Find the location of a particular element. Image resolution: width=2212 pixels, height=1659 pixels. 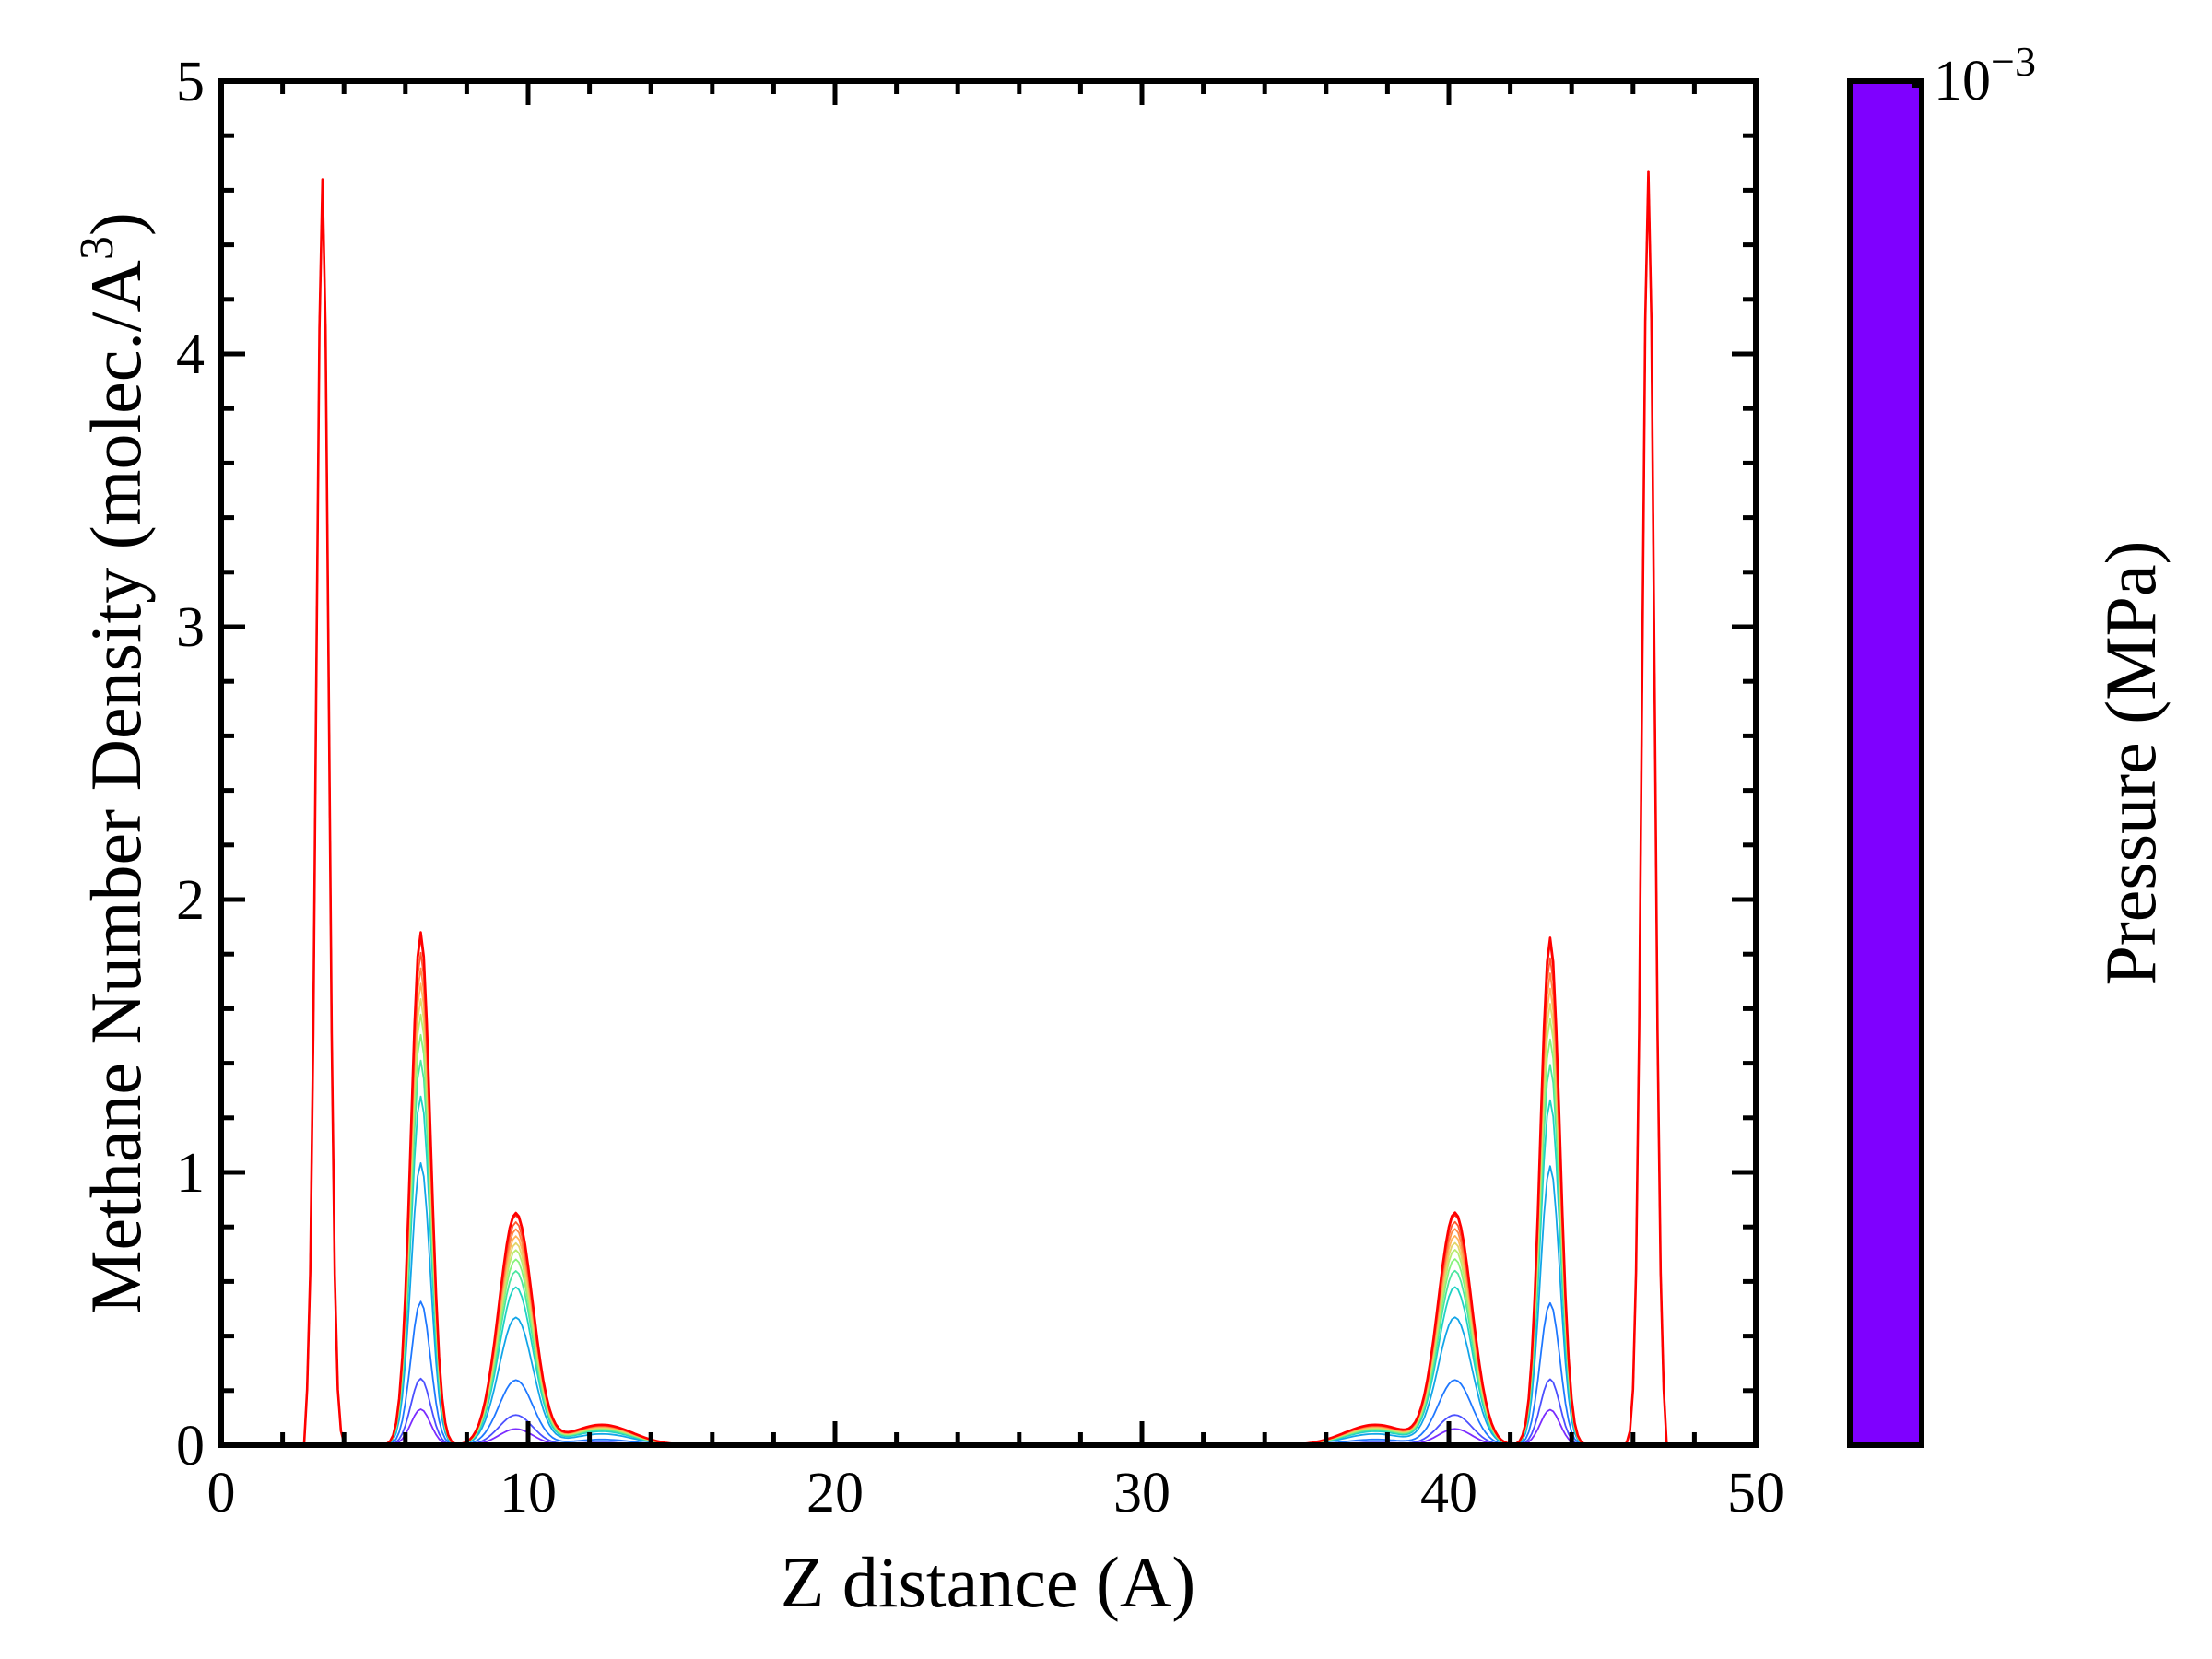

x-tick-label: 0 is located at coordinates (221, 1493).